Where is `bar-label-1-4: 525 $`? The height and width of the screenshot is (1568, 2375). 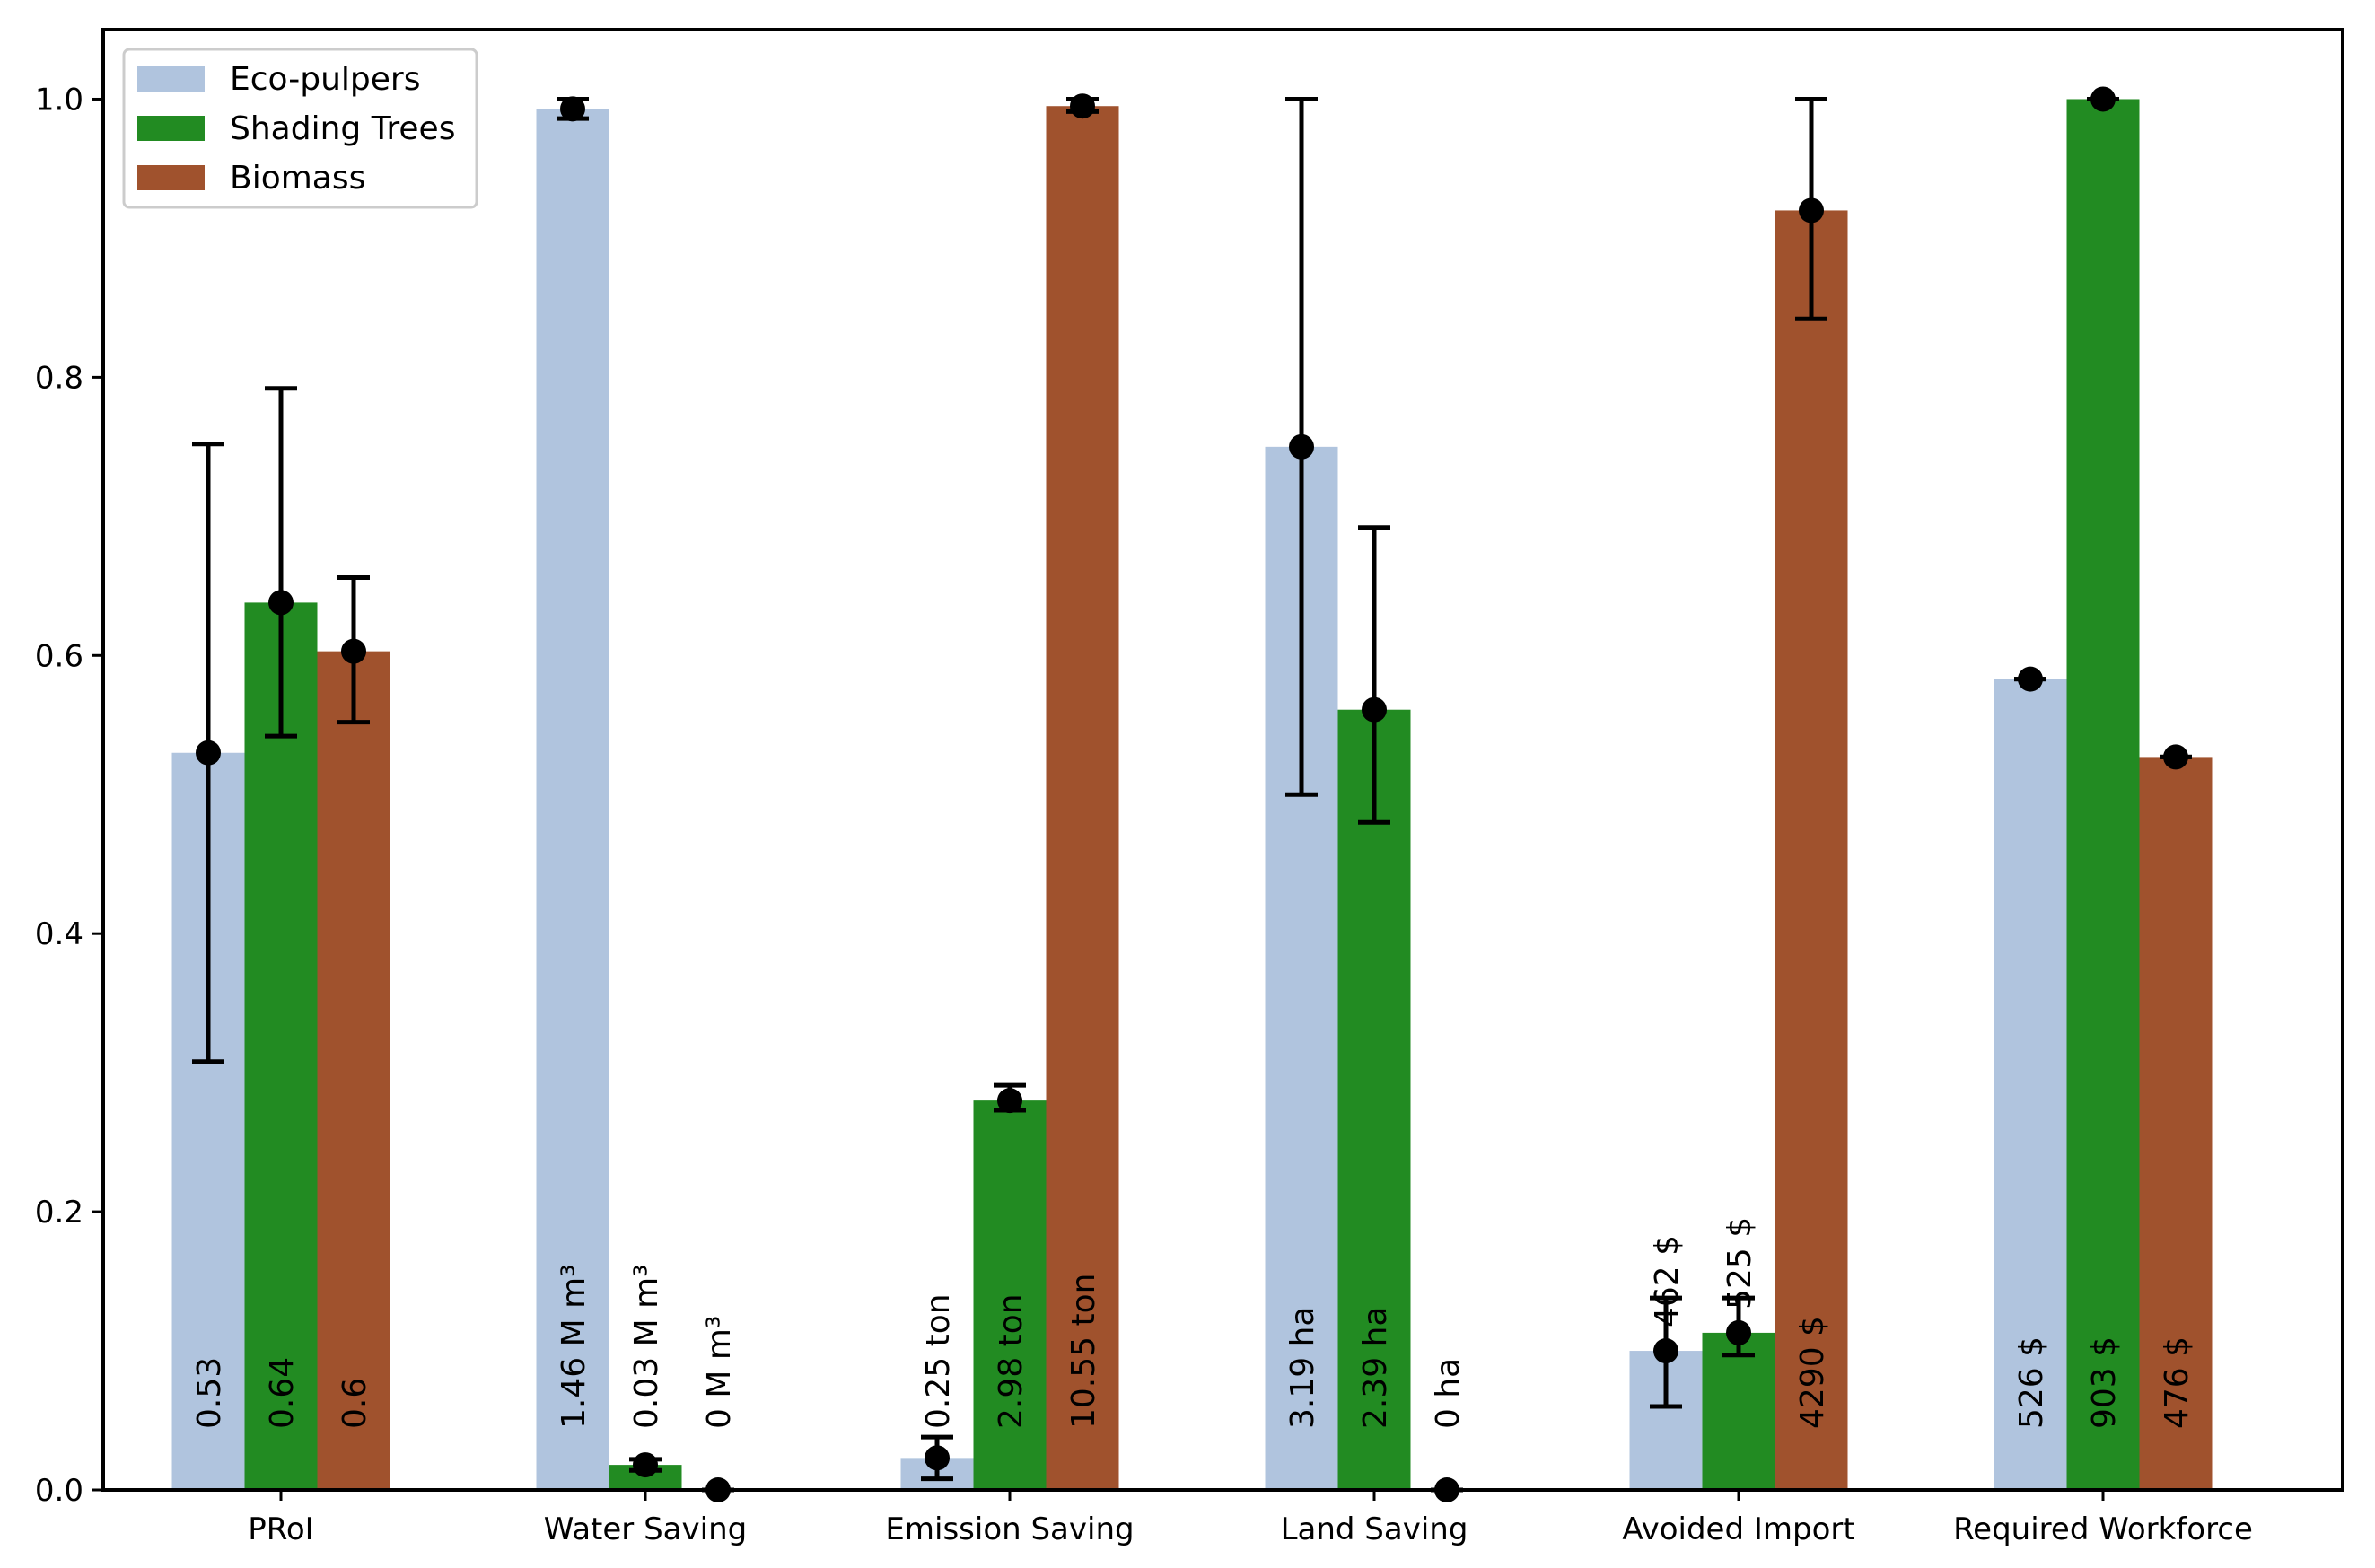 bar-label-1-4: 525 $ is located at coordinates (1740, 1263).